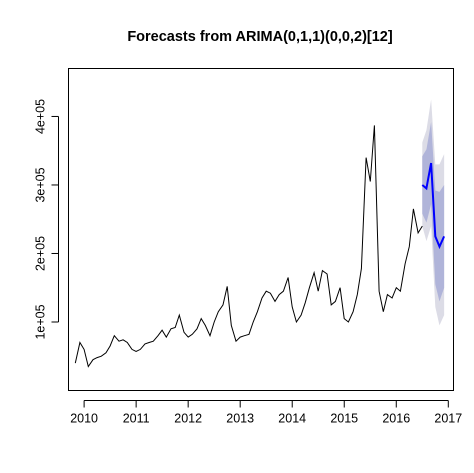 The width and height of the screenshot is (474, 473). I want to click on forecast-series-line, so click(433, 206).